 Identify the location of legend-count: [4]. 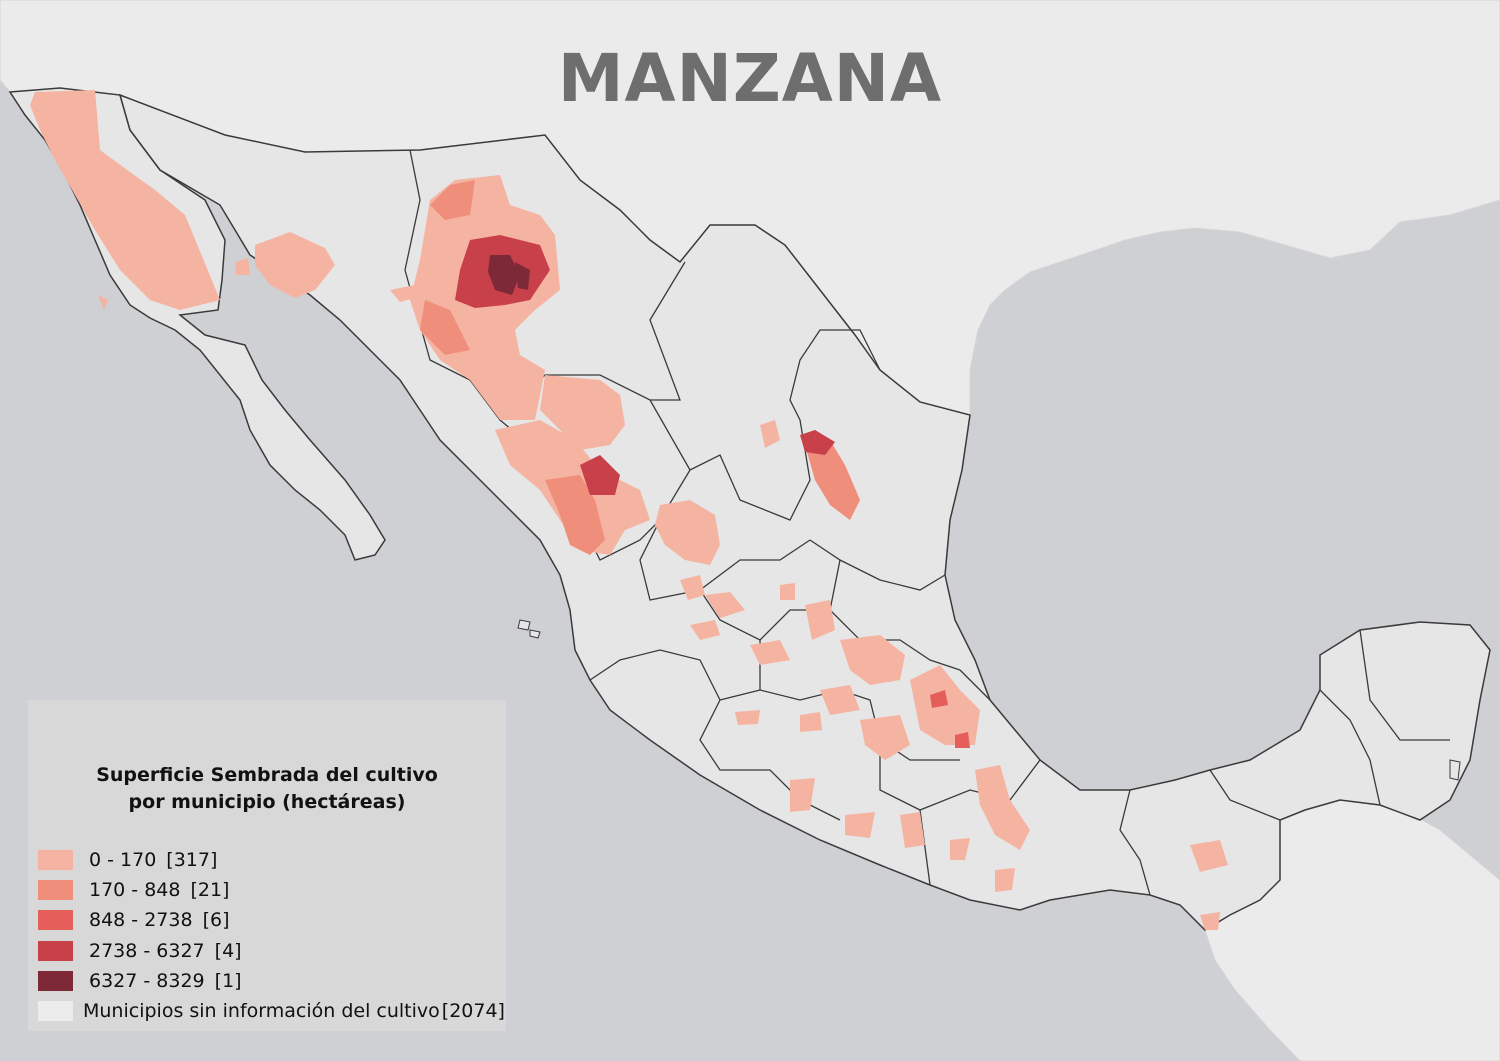
(228, 951).